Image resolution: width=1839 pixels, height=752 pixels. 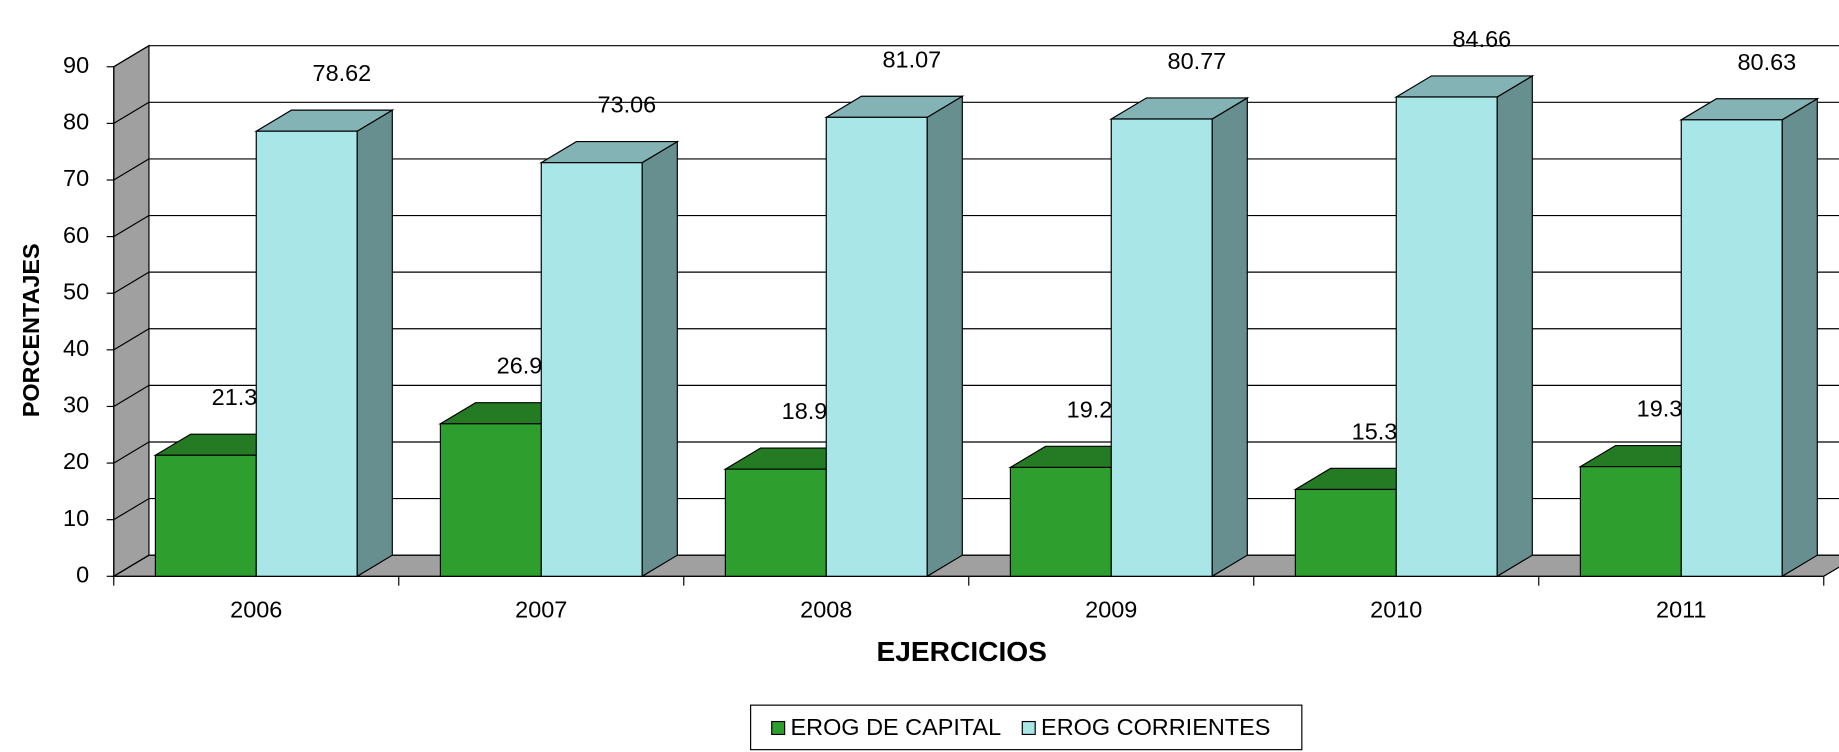 What do you see at coordinates (1767, 62) in the screenshot?
I see `data-label: 80.63` at bounding box center [1767, 62].